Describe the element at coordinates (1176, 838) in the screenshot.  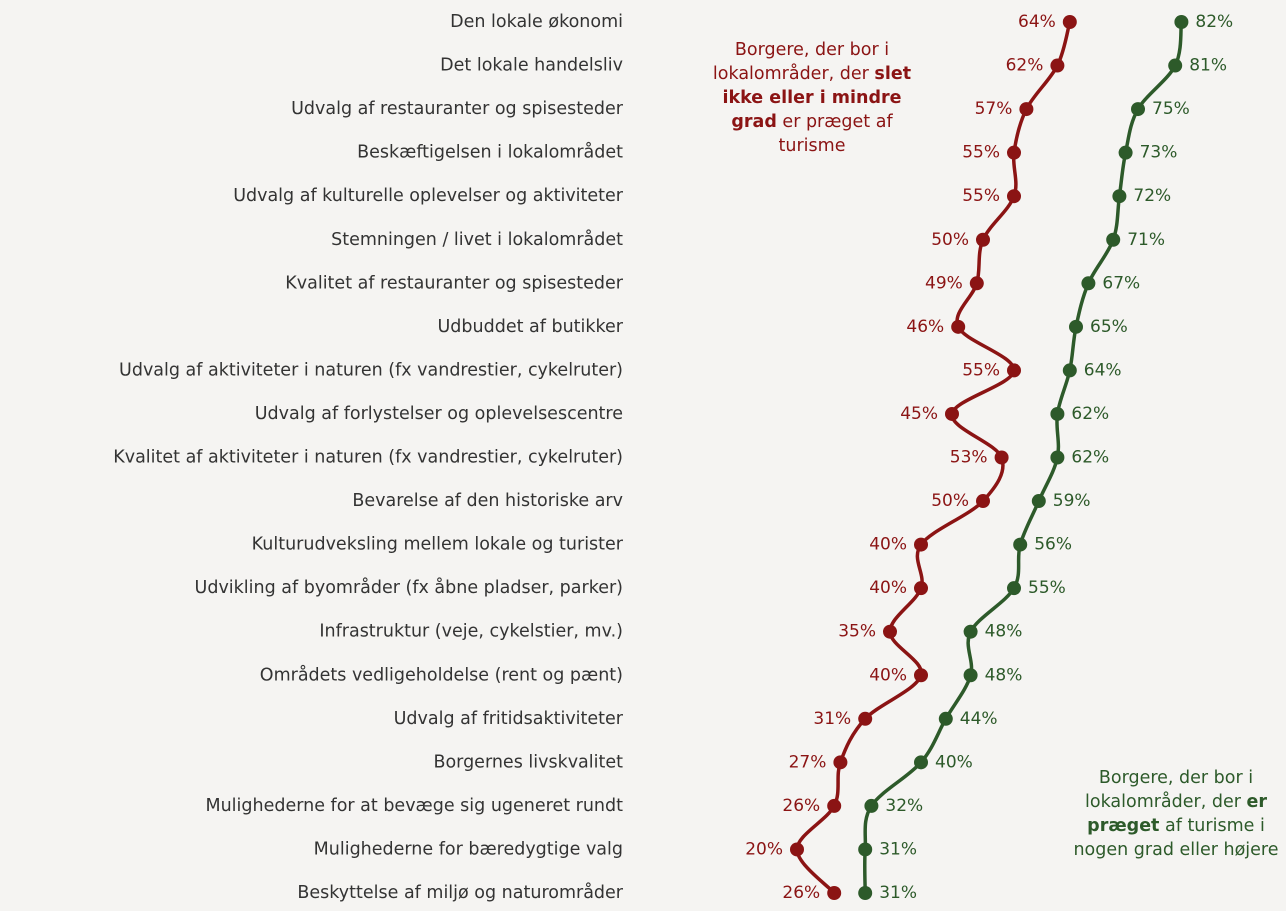
I see `annotation-text: af turisme i nogen grad eller højere` at that location.